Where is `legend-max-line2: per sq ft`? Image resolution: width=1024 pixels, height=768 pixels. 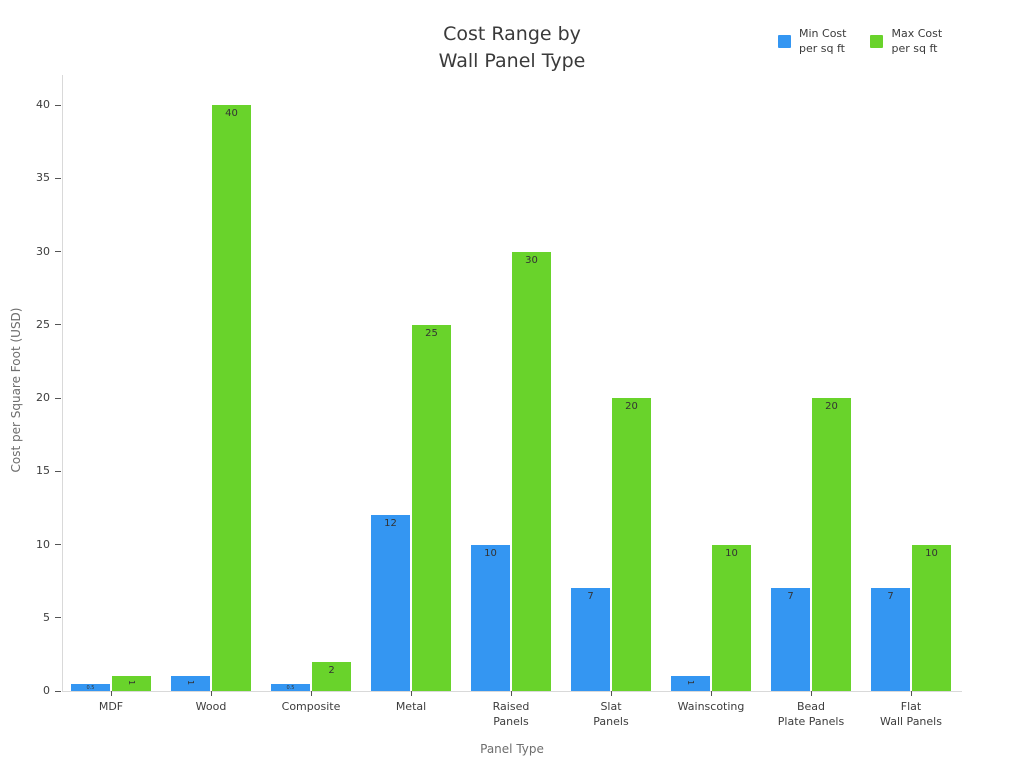
legend-max-line2: per sq ft is located at coordinates (914, 48).